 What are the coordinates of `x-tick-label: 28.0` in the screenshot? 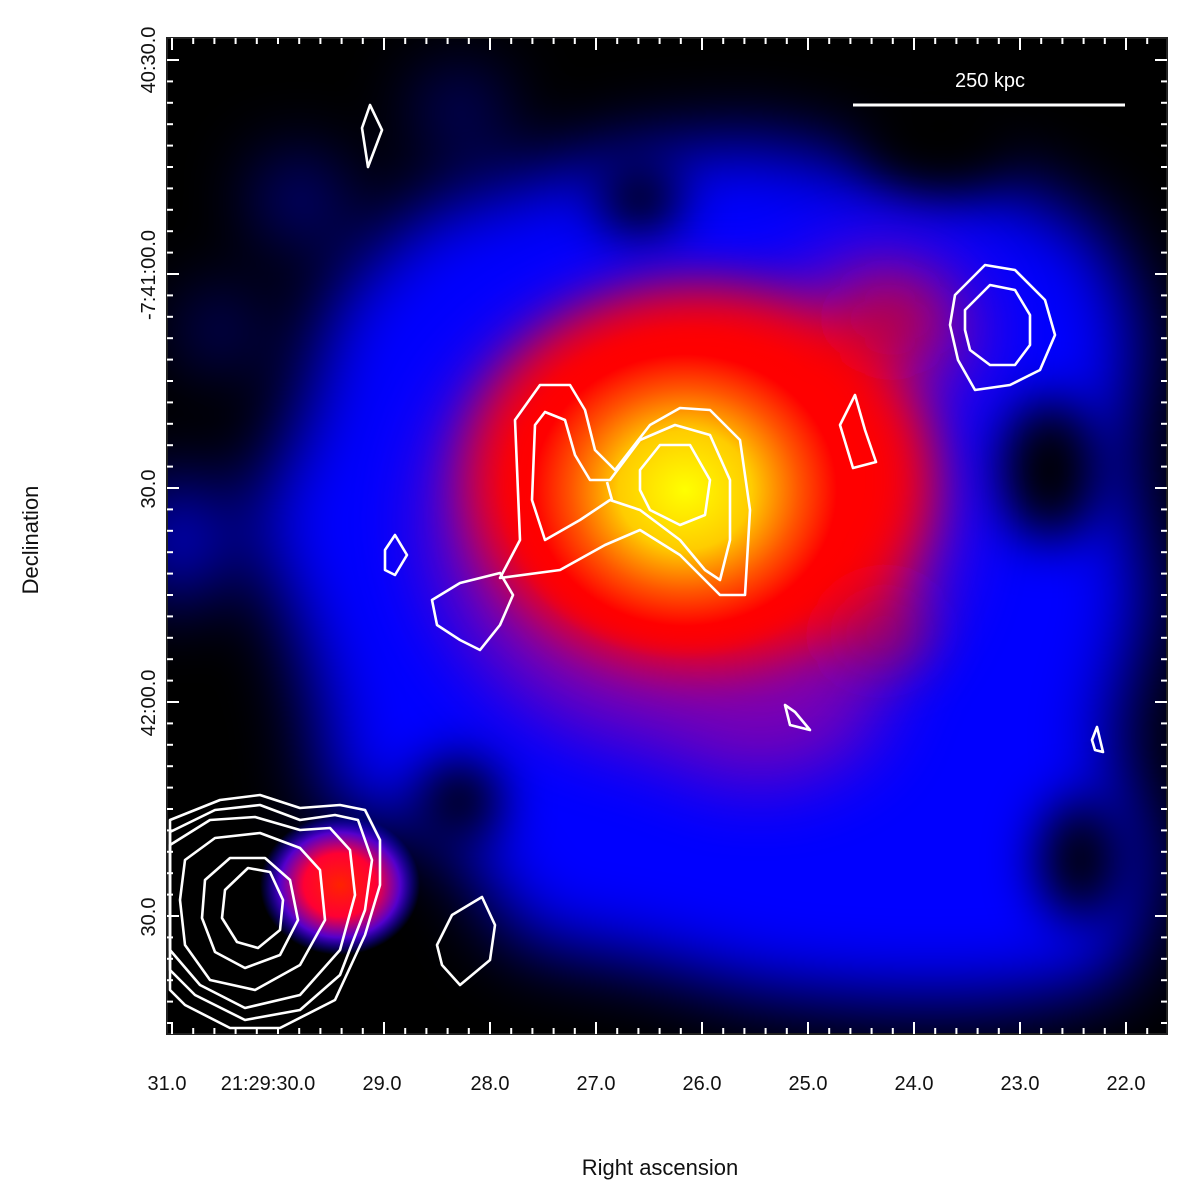 It's located at (490, 1084).